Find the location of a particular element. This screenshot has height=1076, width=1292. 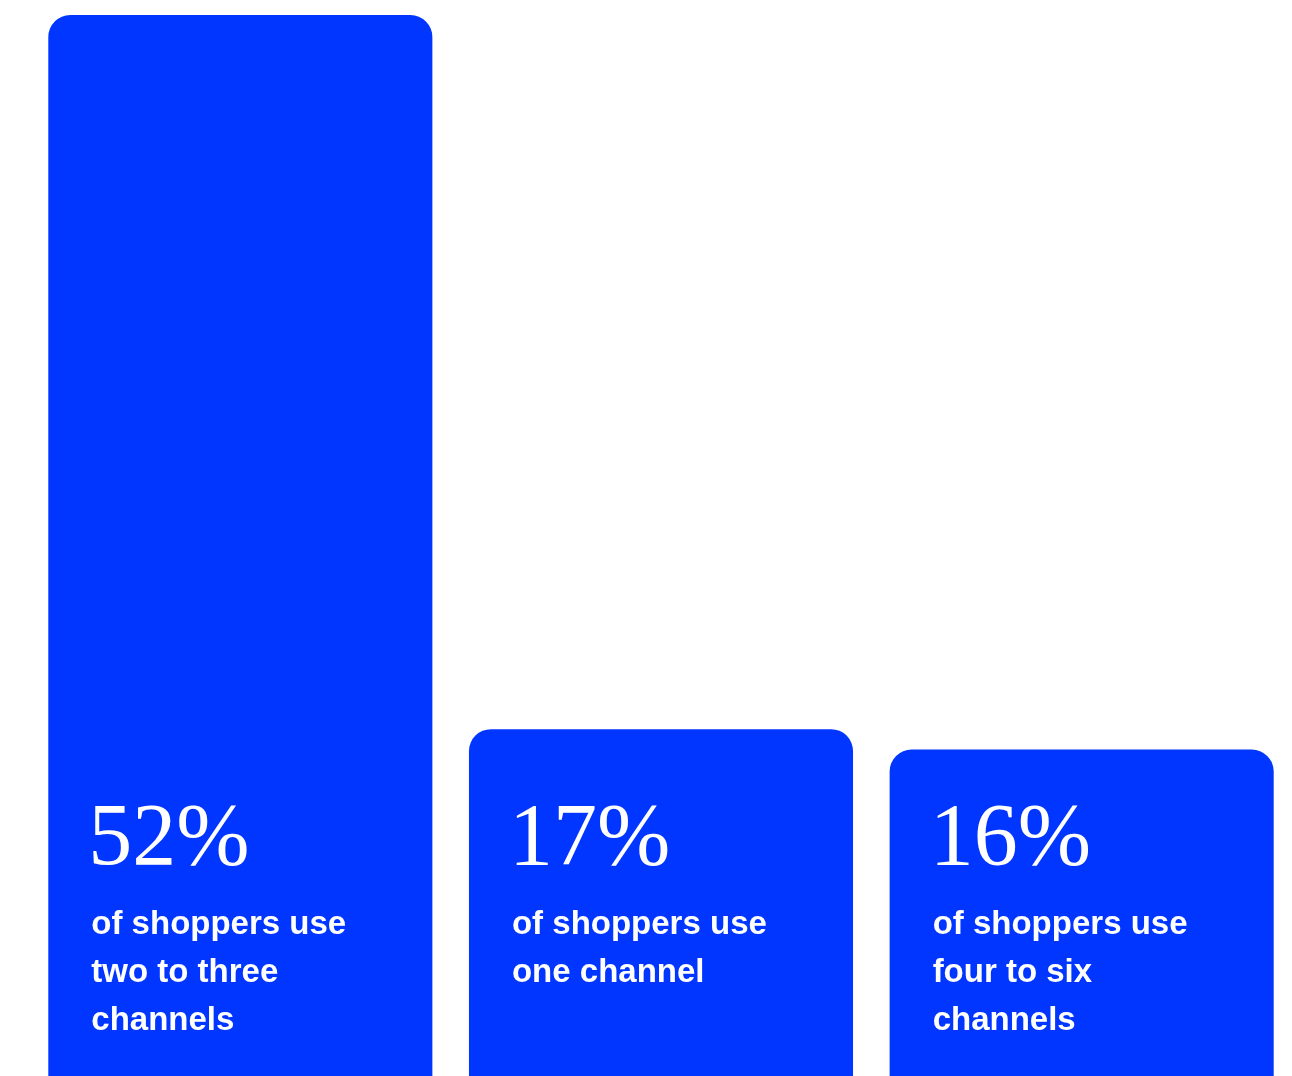

x-tick-label: of shoppers use four to six channels is located at coordinates (1060, 970).